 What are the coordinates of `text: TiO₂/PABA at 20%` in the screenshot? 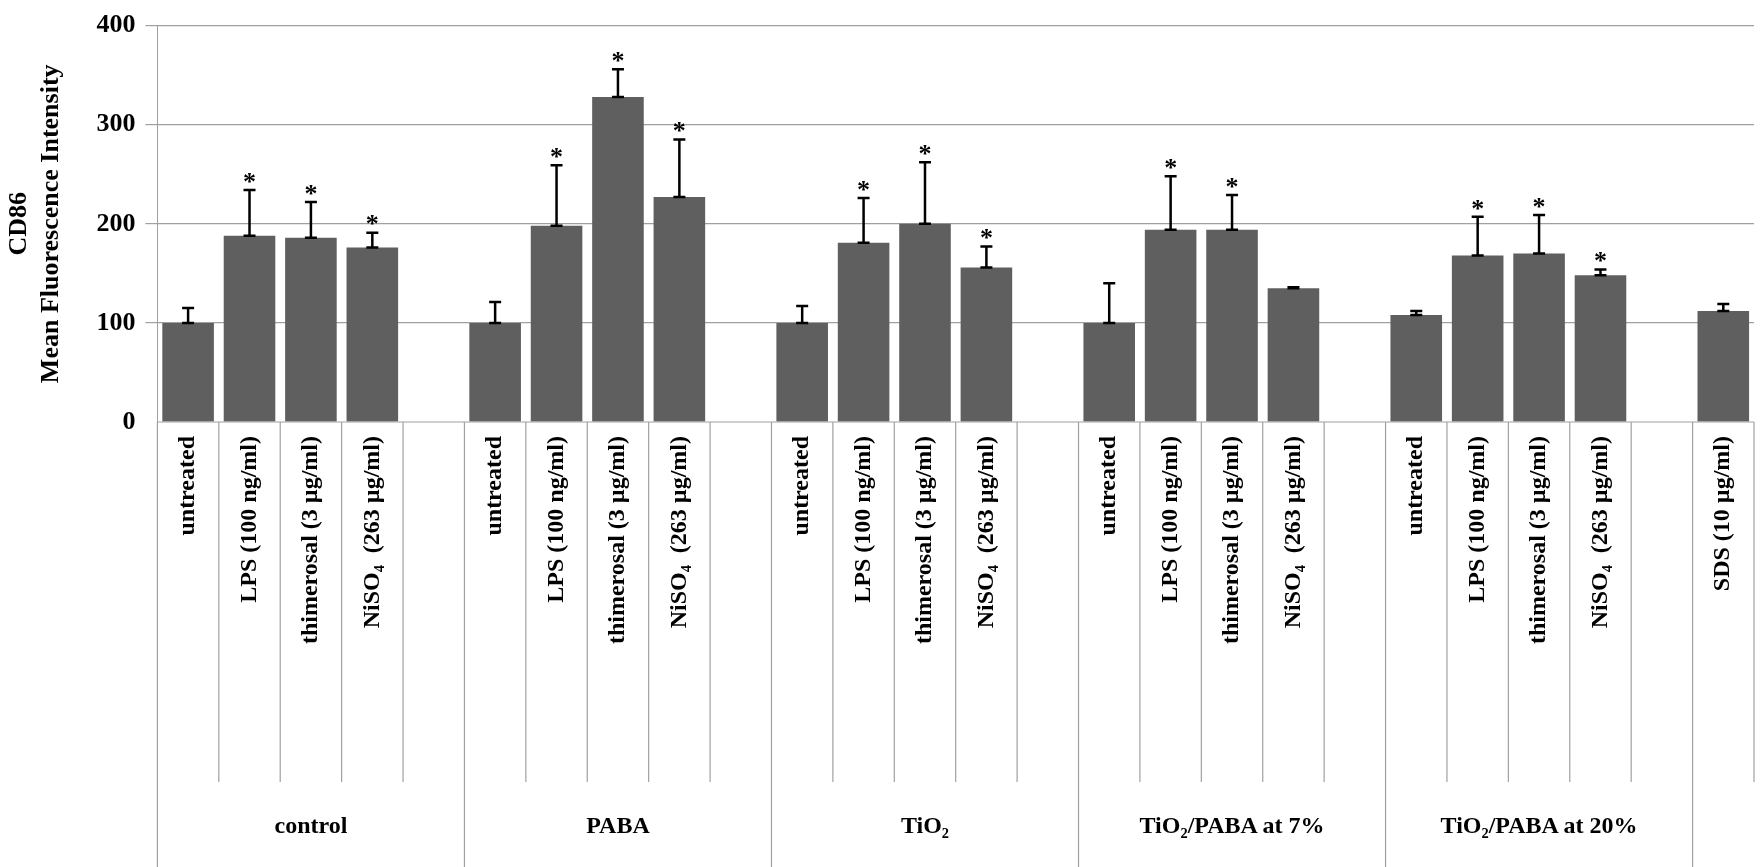 It's located at (1539, 825).